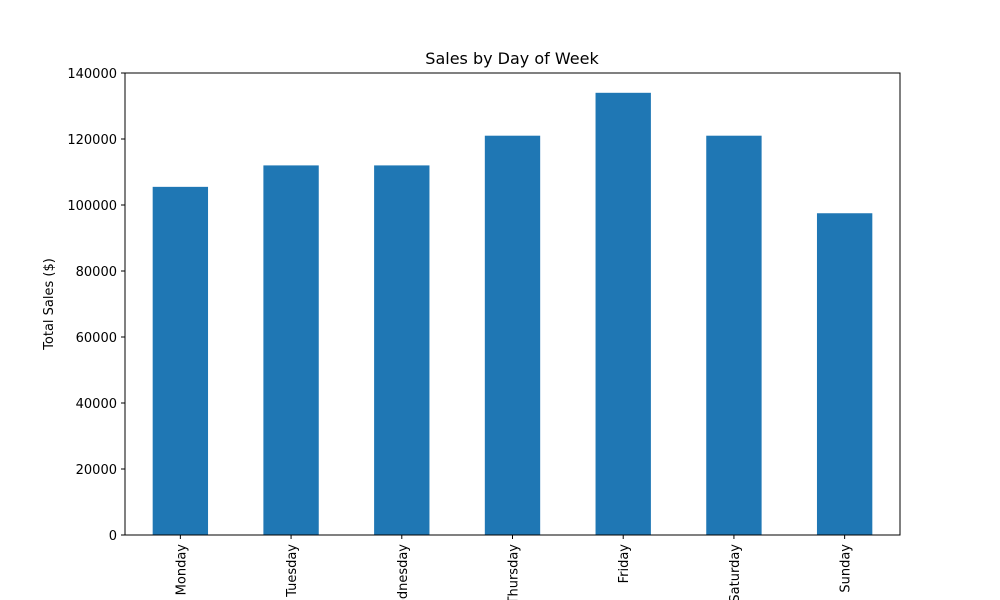  I want to click on y-tick-label: 0, so click(113, 536).